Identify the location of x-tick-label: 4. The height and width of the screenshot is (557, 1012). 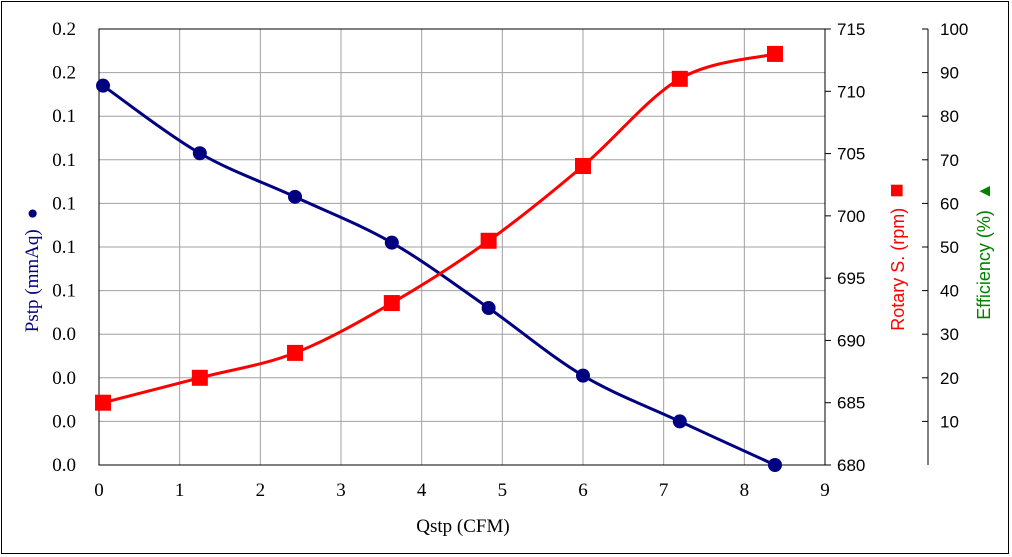
(422, 490).